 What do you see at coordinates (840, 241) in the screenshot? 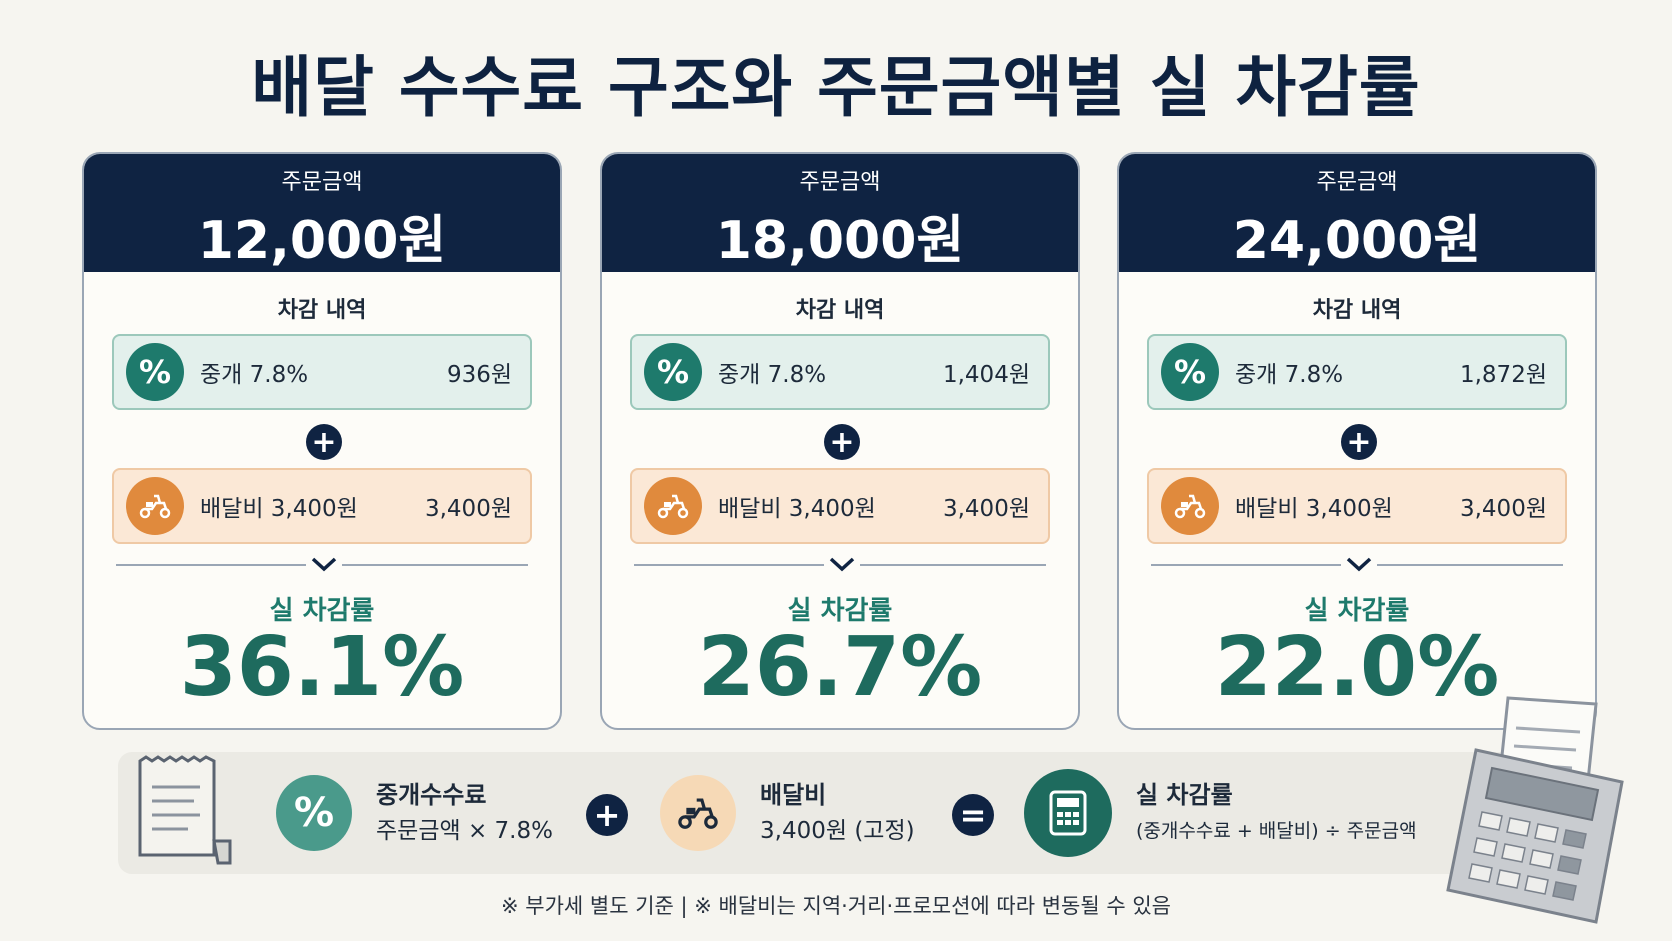
I see `order-amount: 18,000원` at bounding box center [840, 241].